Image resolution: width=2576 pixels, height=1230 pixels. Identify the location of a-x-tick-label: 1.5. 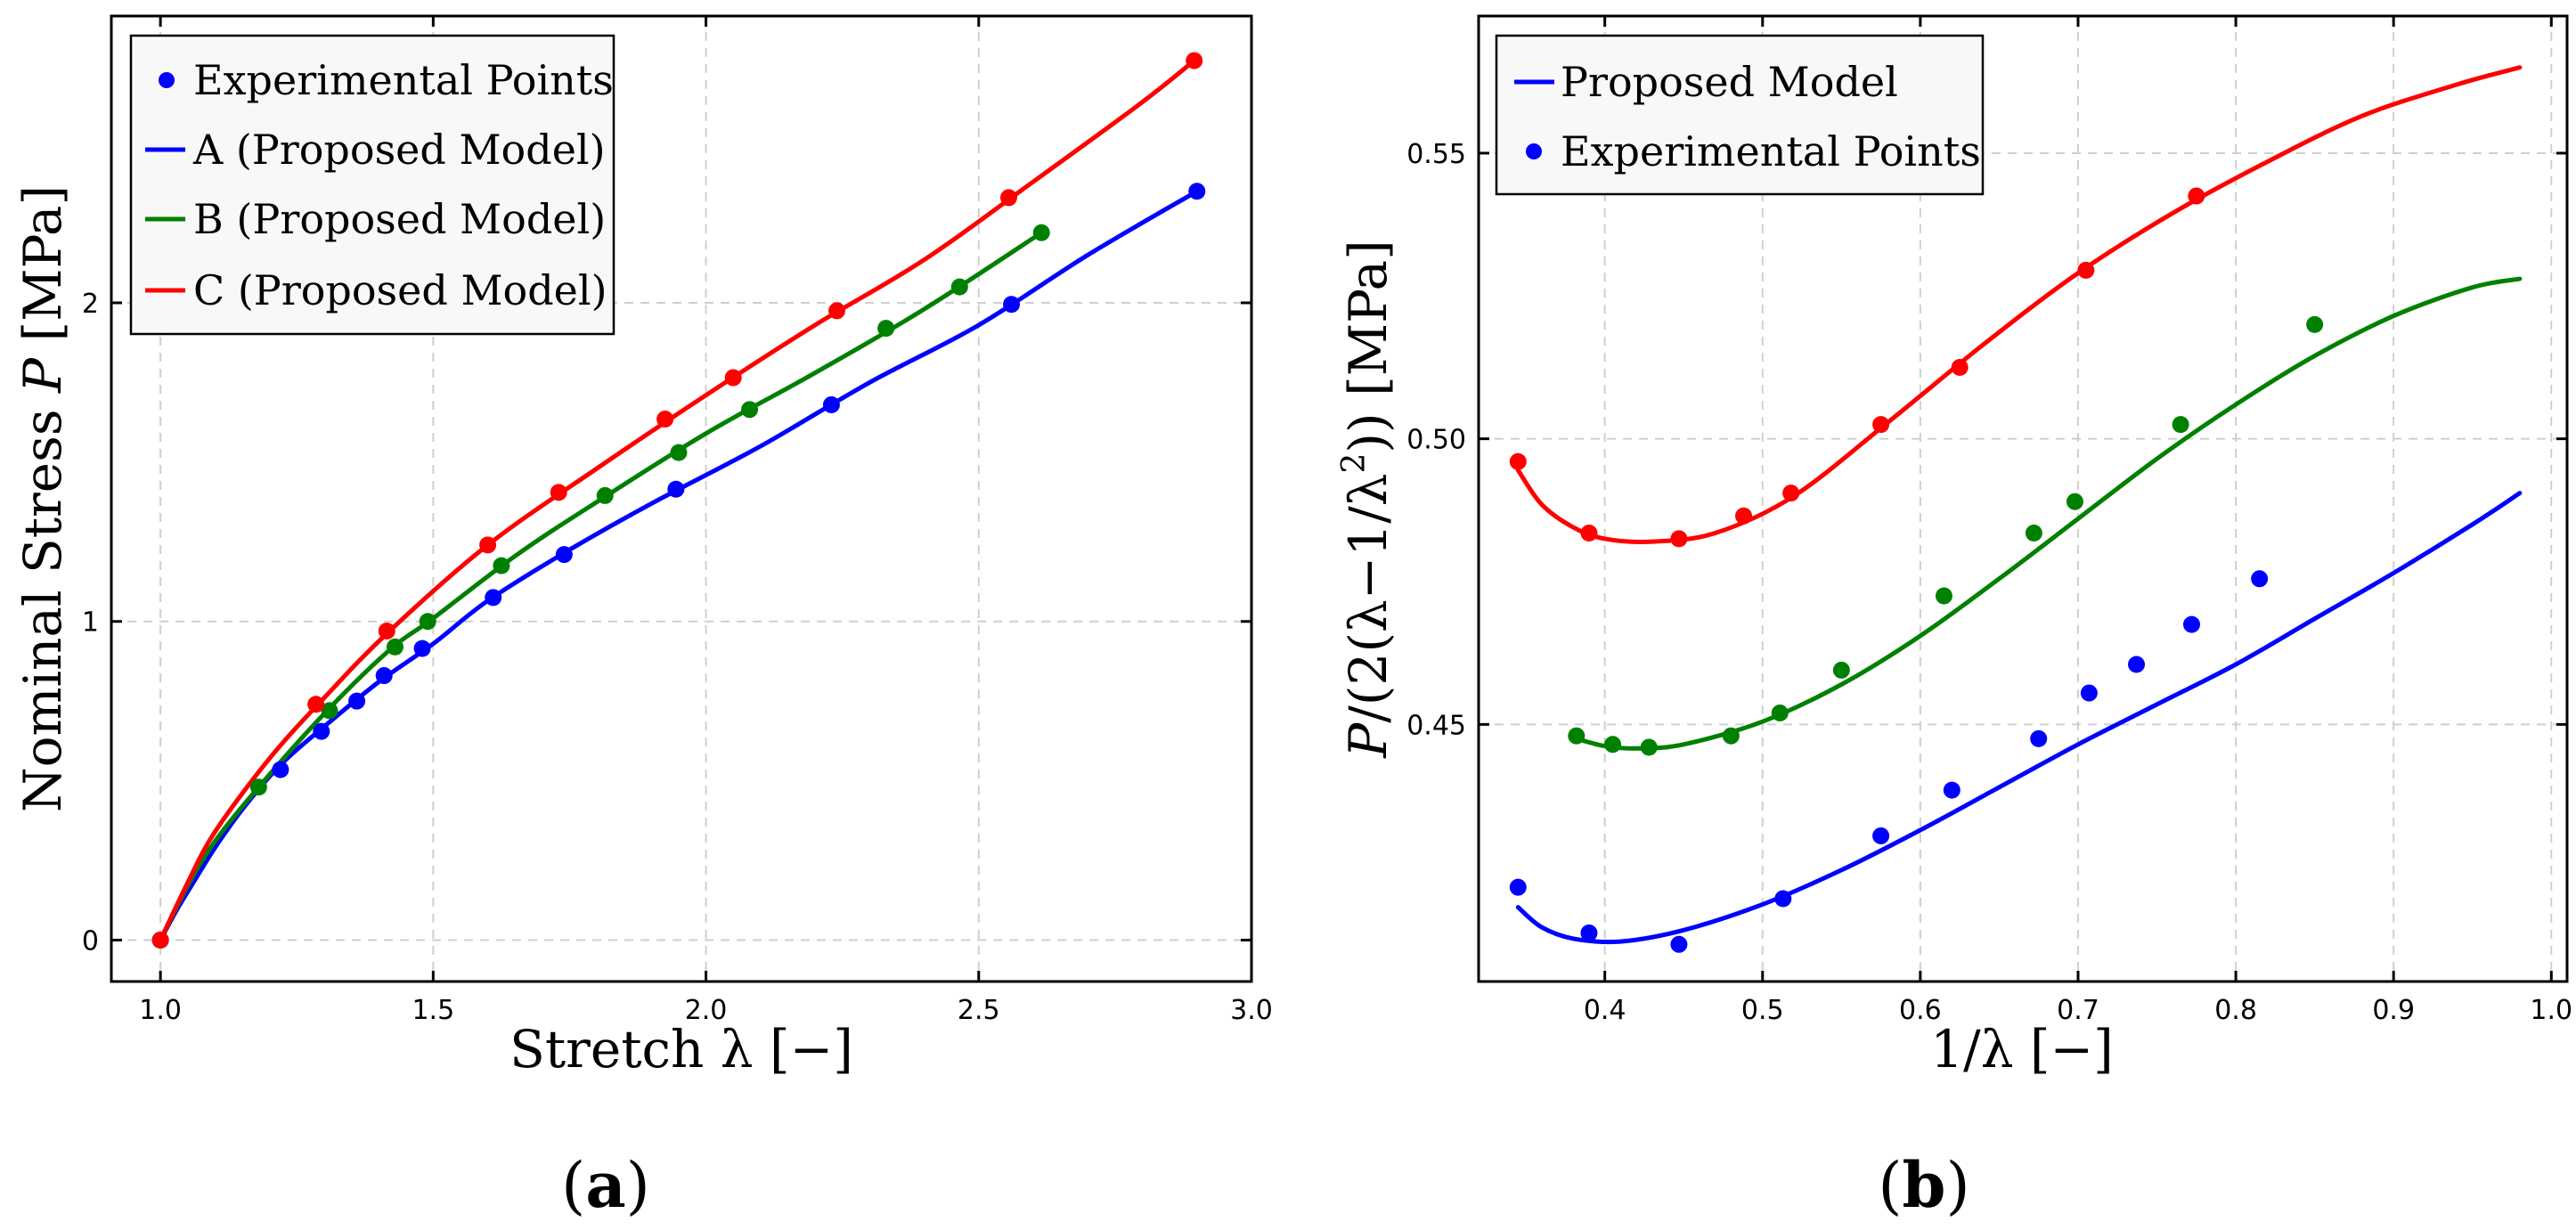
(433, 1010).